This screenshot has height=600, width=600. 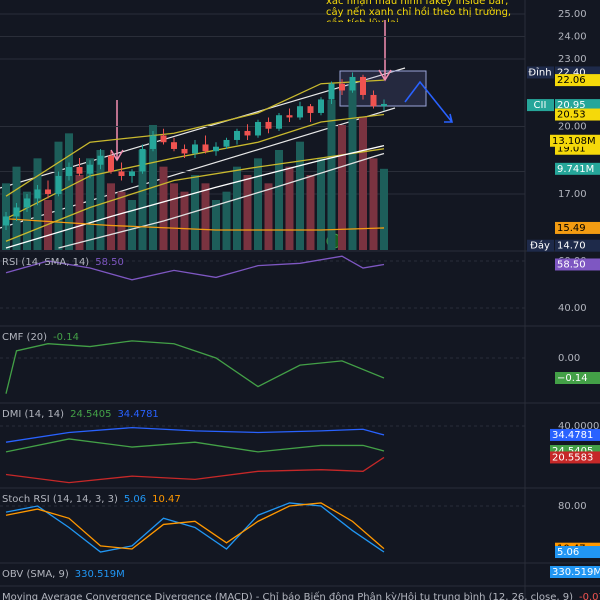 I want to click on price-label: 330.519M, so click(x=576, y=572).